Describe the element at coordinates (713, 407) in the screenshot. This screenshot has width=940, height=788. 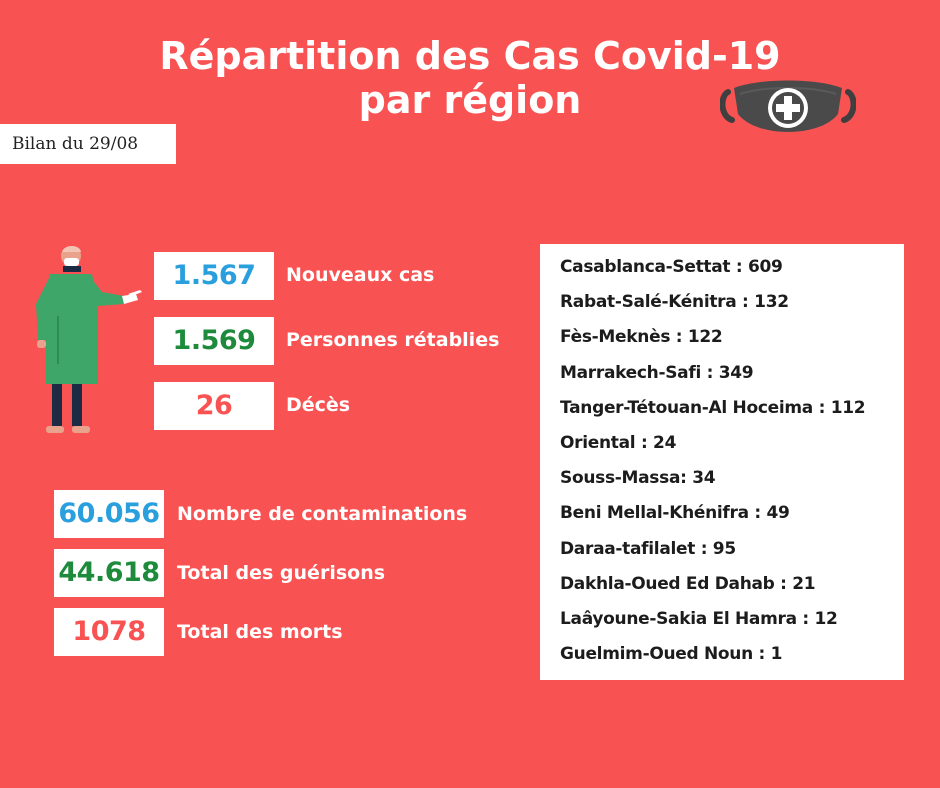
I see `list-item: Tanger-Tétouan-Al Hoceima : 112` at that location.